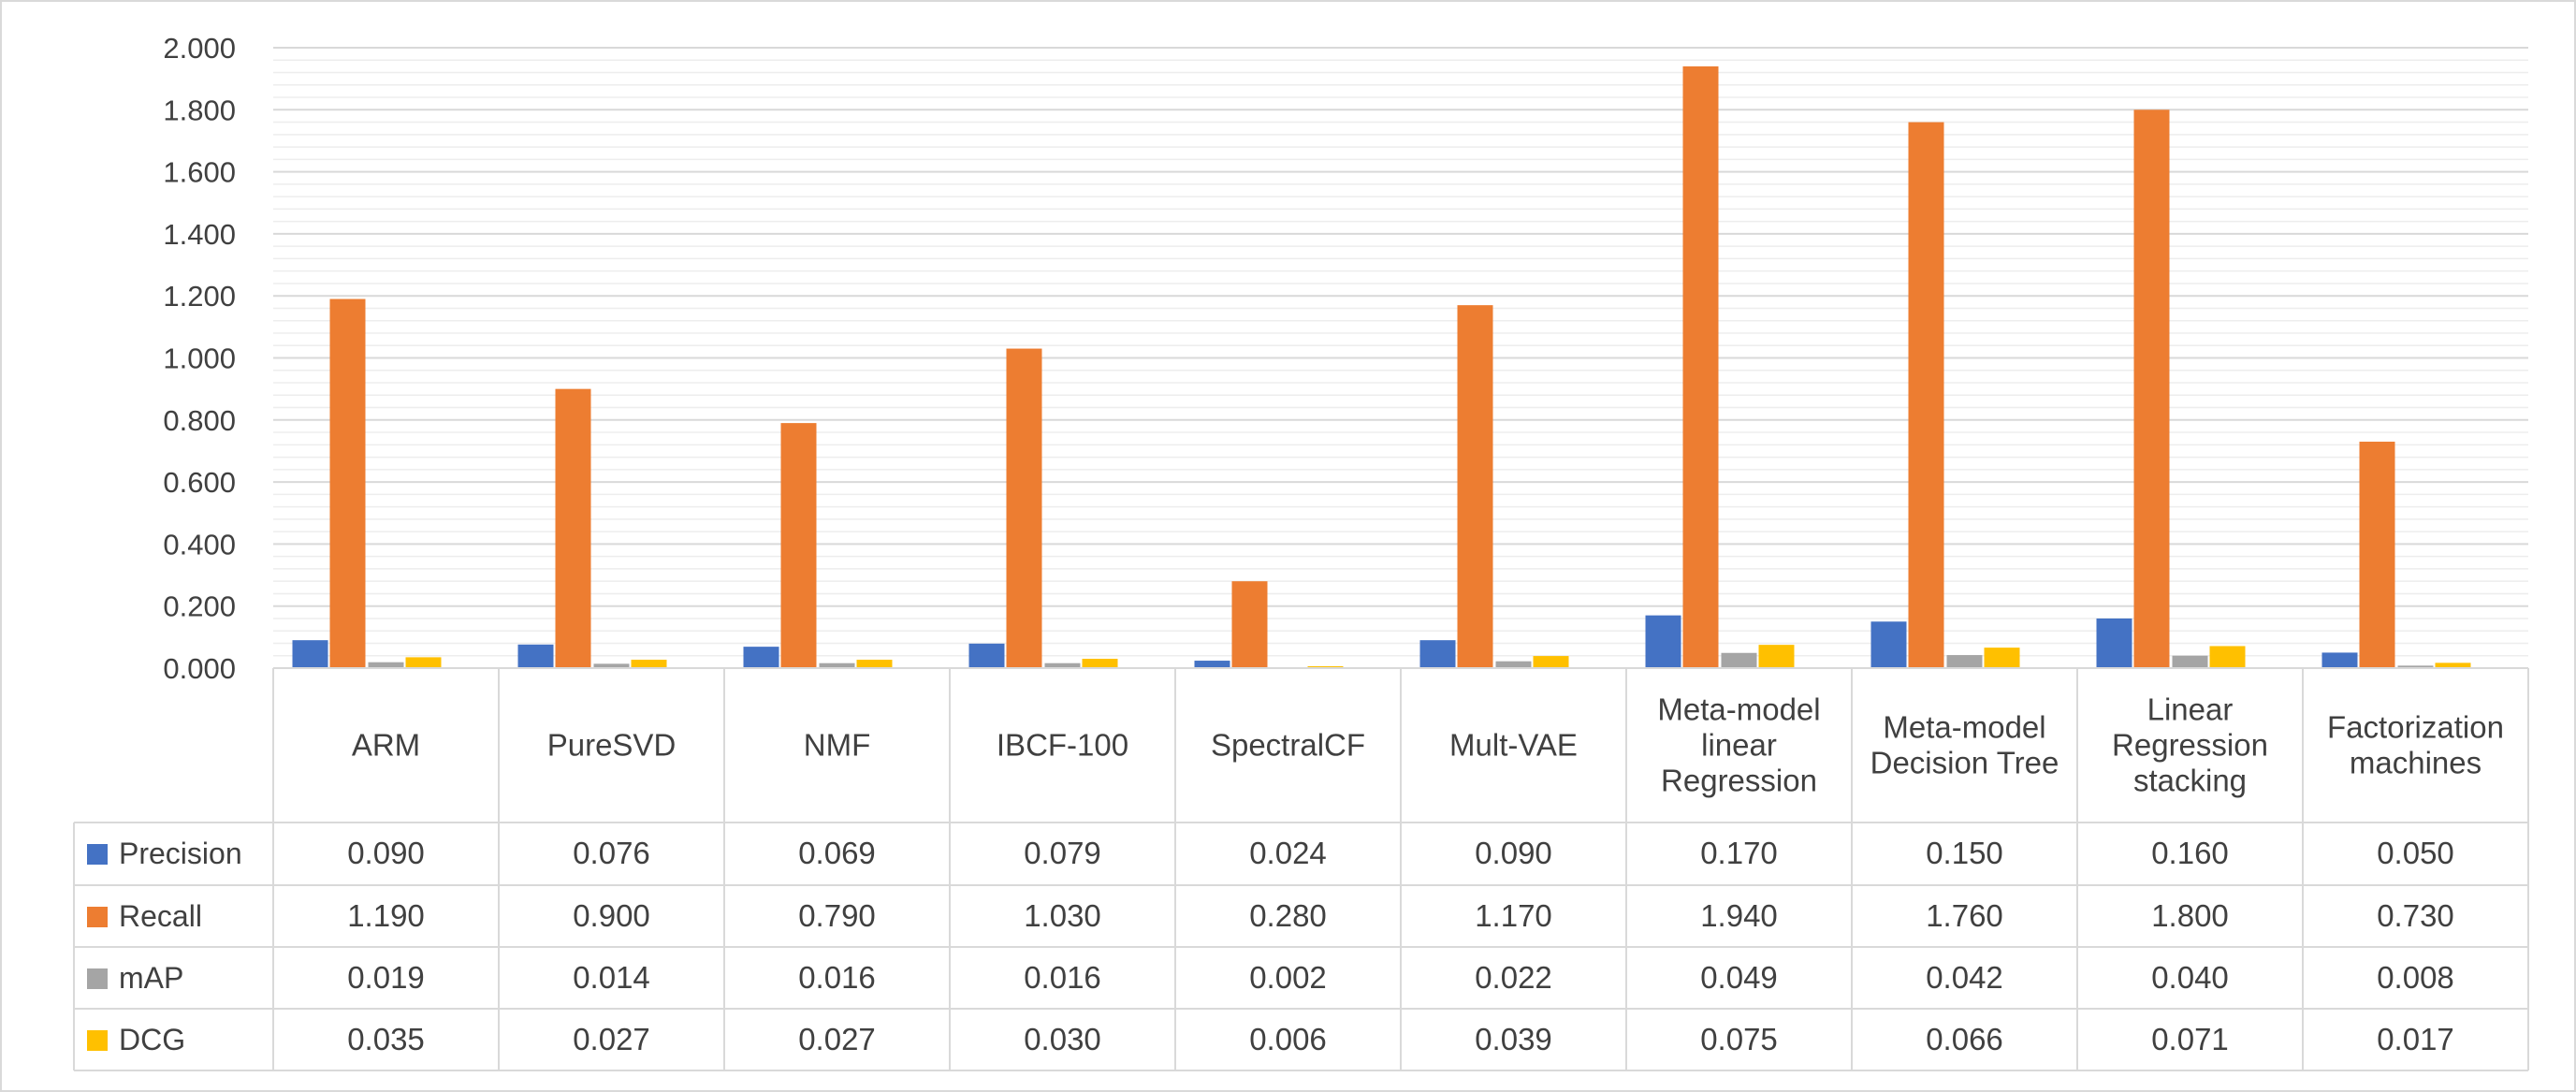 The image size is (2576, 1092). Describe the element at coordinates (199, 420) in the screenshot. I see `y-tick-label: 0.800` at that location.